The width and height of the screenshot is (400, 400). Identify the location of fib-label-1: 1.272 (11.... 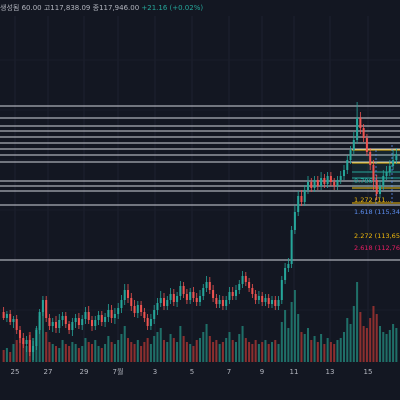
(373, 200).